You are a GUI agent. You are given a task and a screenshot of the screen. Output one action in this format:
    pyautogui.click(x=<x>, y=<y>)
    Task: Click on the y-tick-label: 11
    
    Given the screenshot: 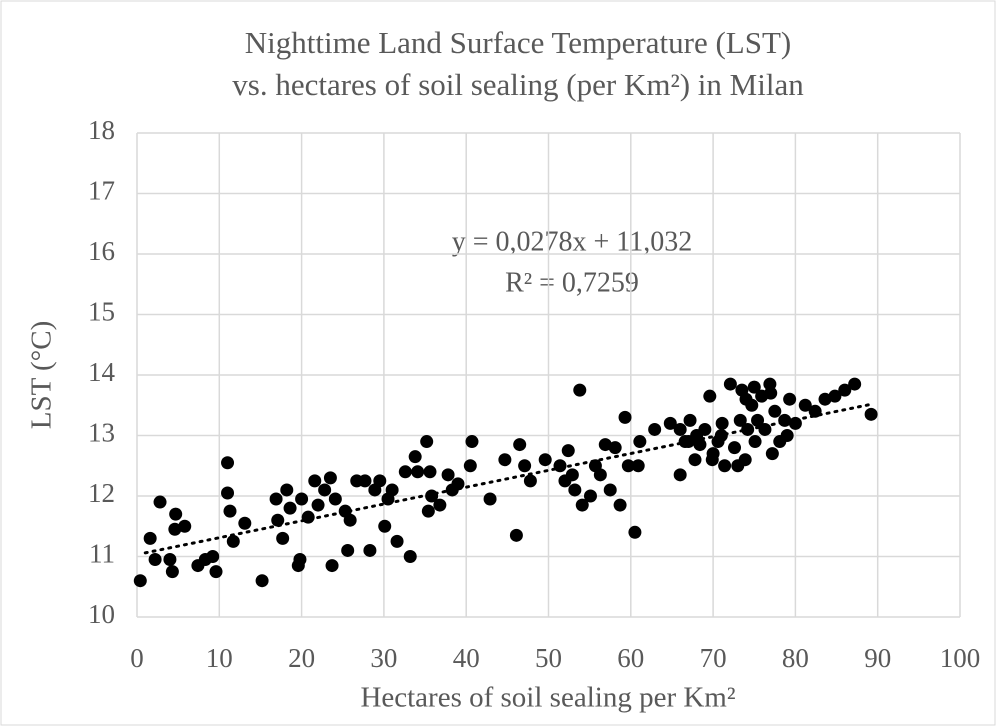 What is the action you would take?
    pyautogui.click(x=102, y=554)
    